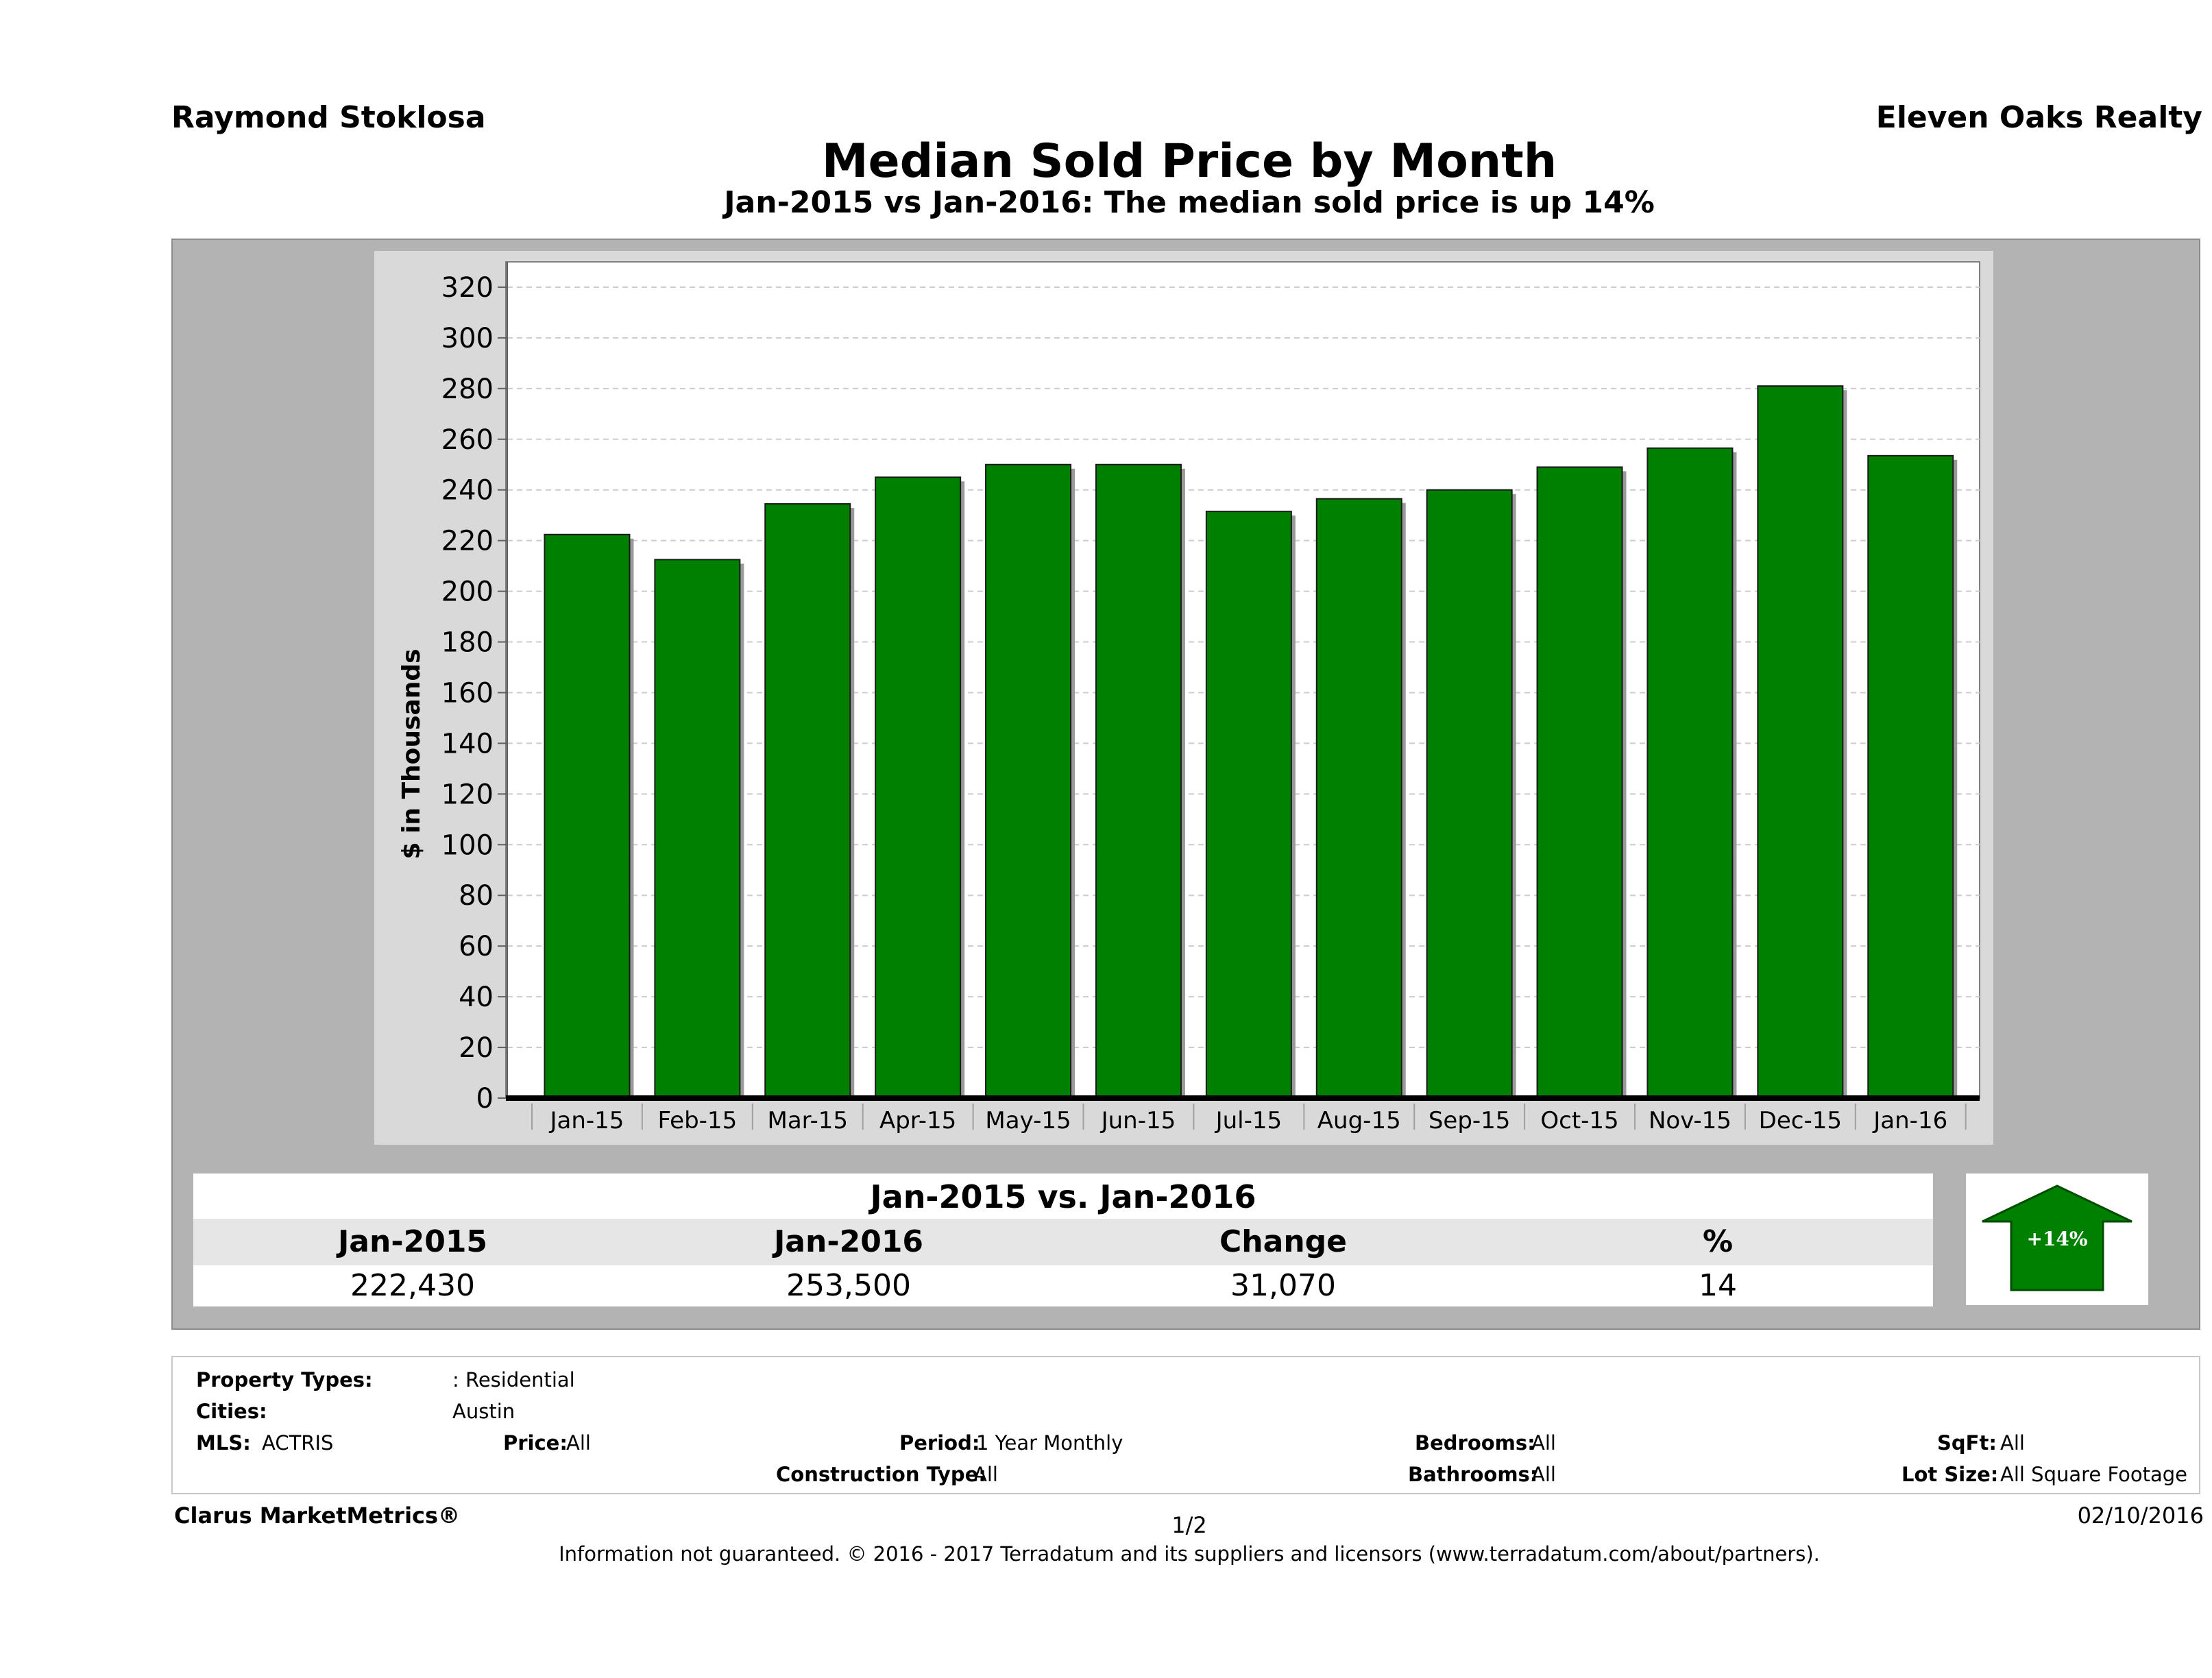  Describe the element at coordinates (485, 1099) in the screenshot. I see `y-tick-label: 0` at that location.